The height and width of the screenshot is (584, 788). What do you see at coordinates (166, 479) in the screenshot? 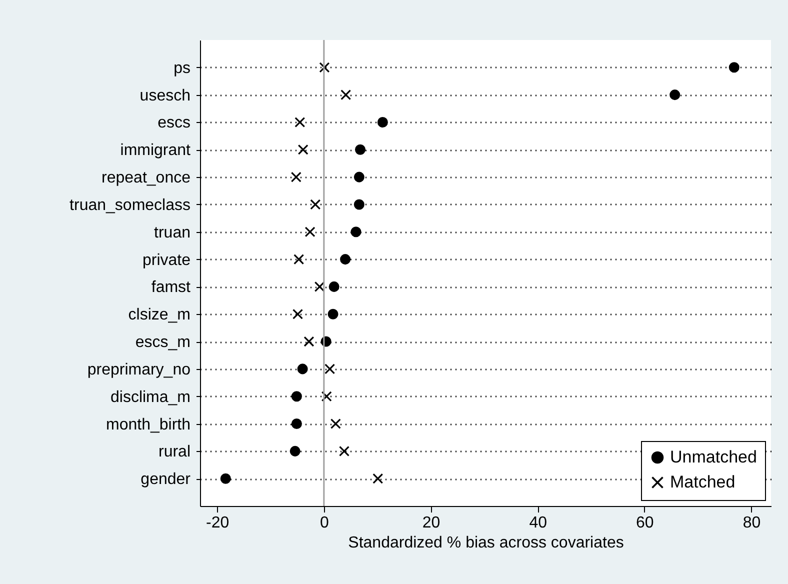
I see `y-tick-label: gender` at bounding box center [166, 479].